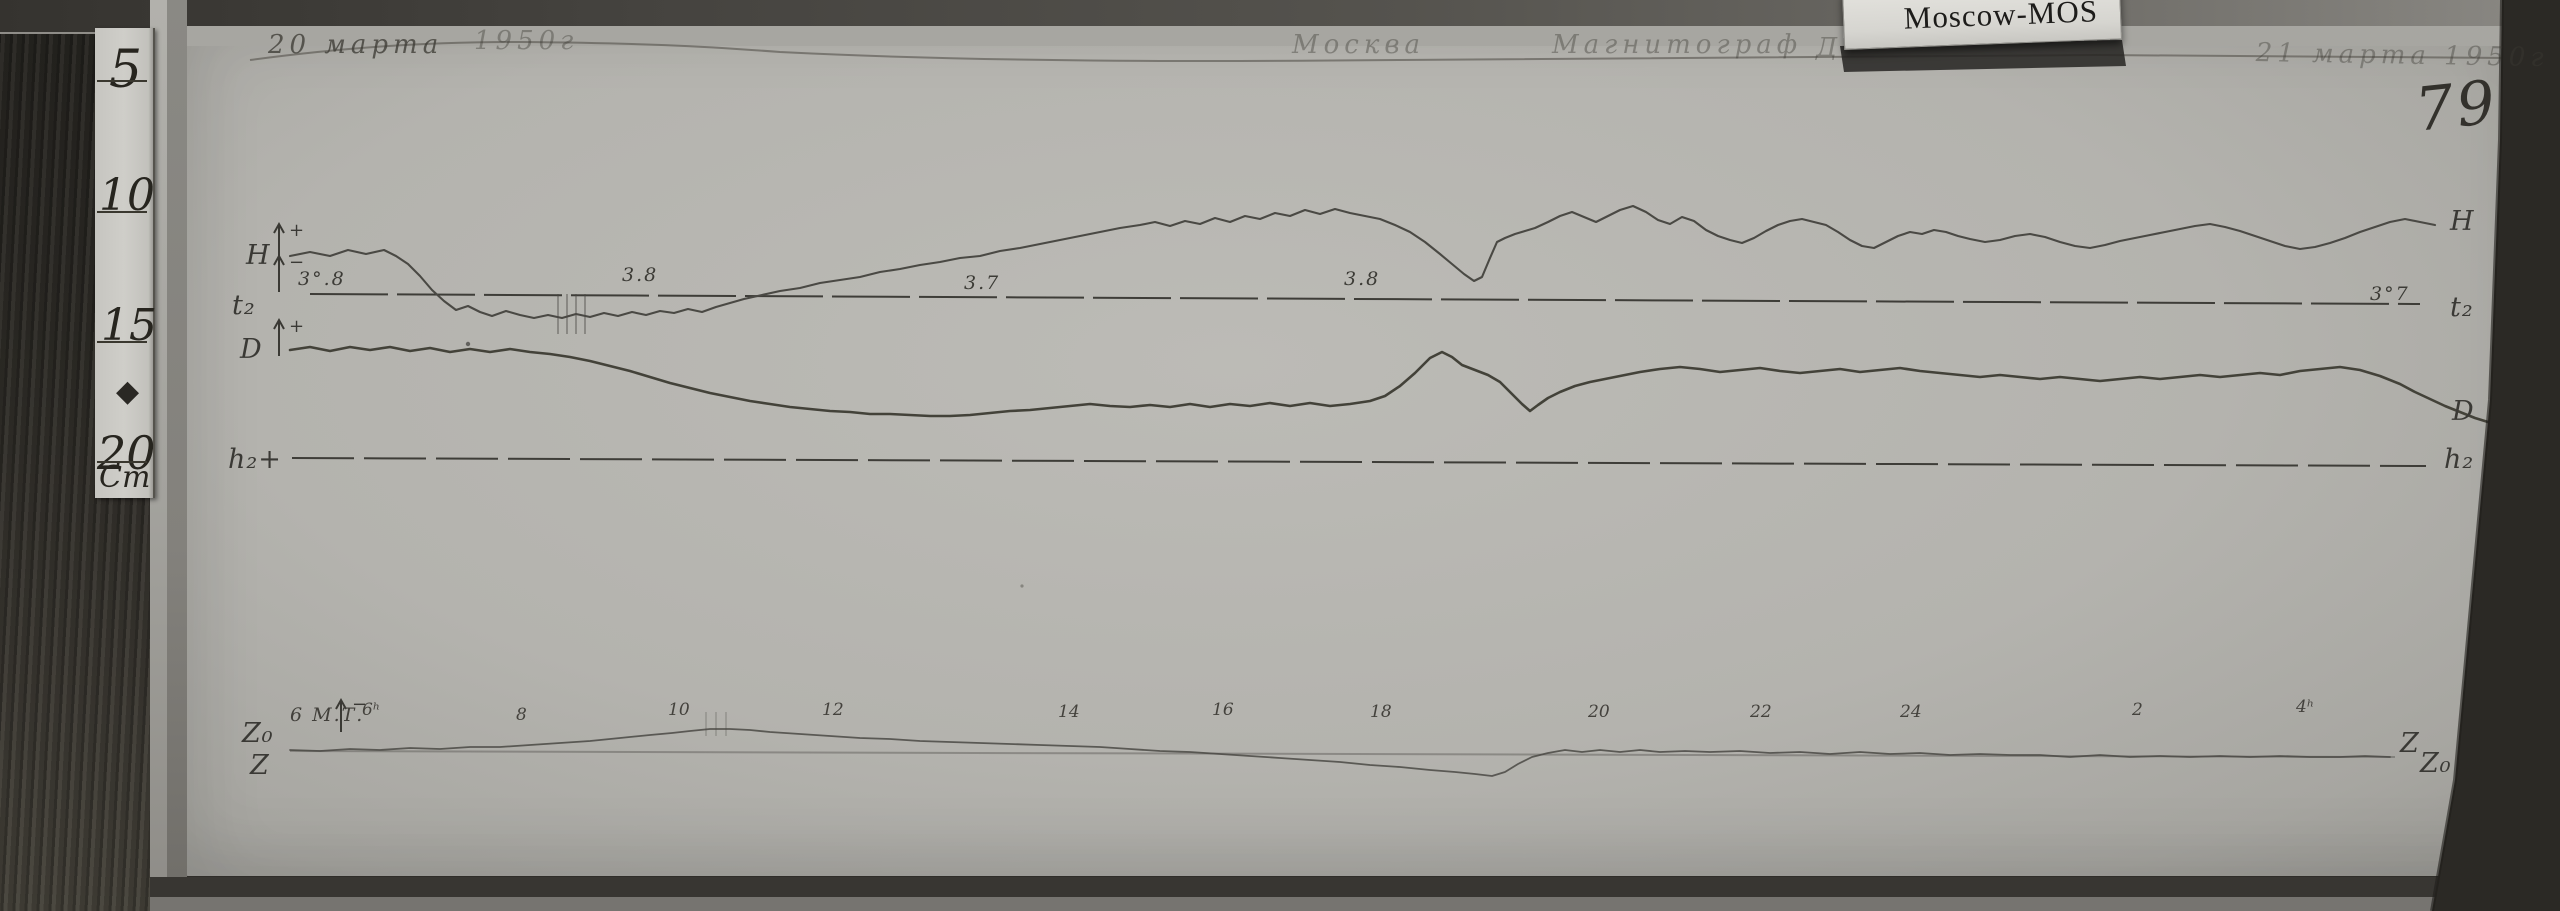 This screenshot has height=911, width=2560. I want to click on bottom-shelf-strip, so click(1355, 904).